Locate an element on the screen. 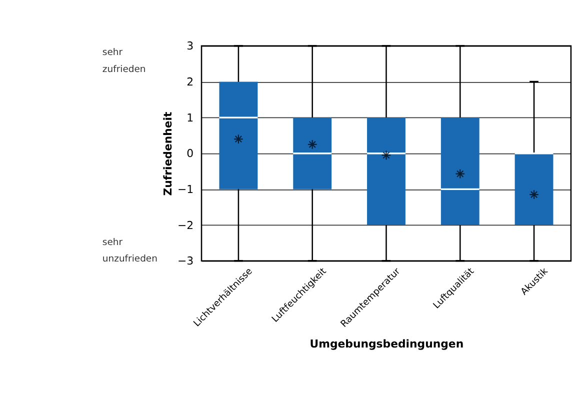  y-tick-label: 0 is located at coordinates (190, 153).